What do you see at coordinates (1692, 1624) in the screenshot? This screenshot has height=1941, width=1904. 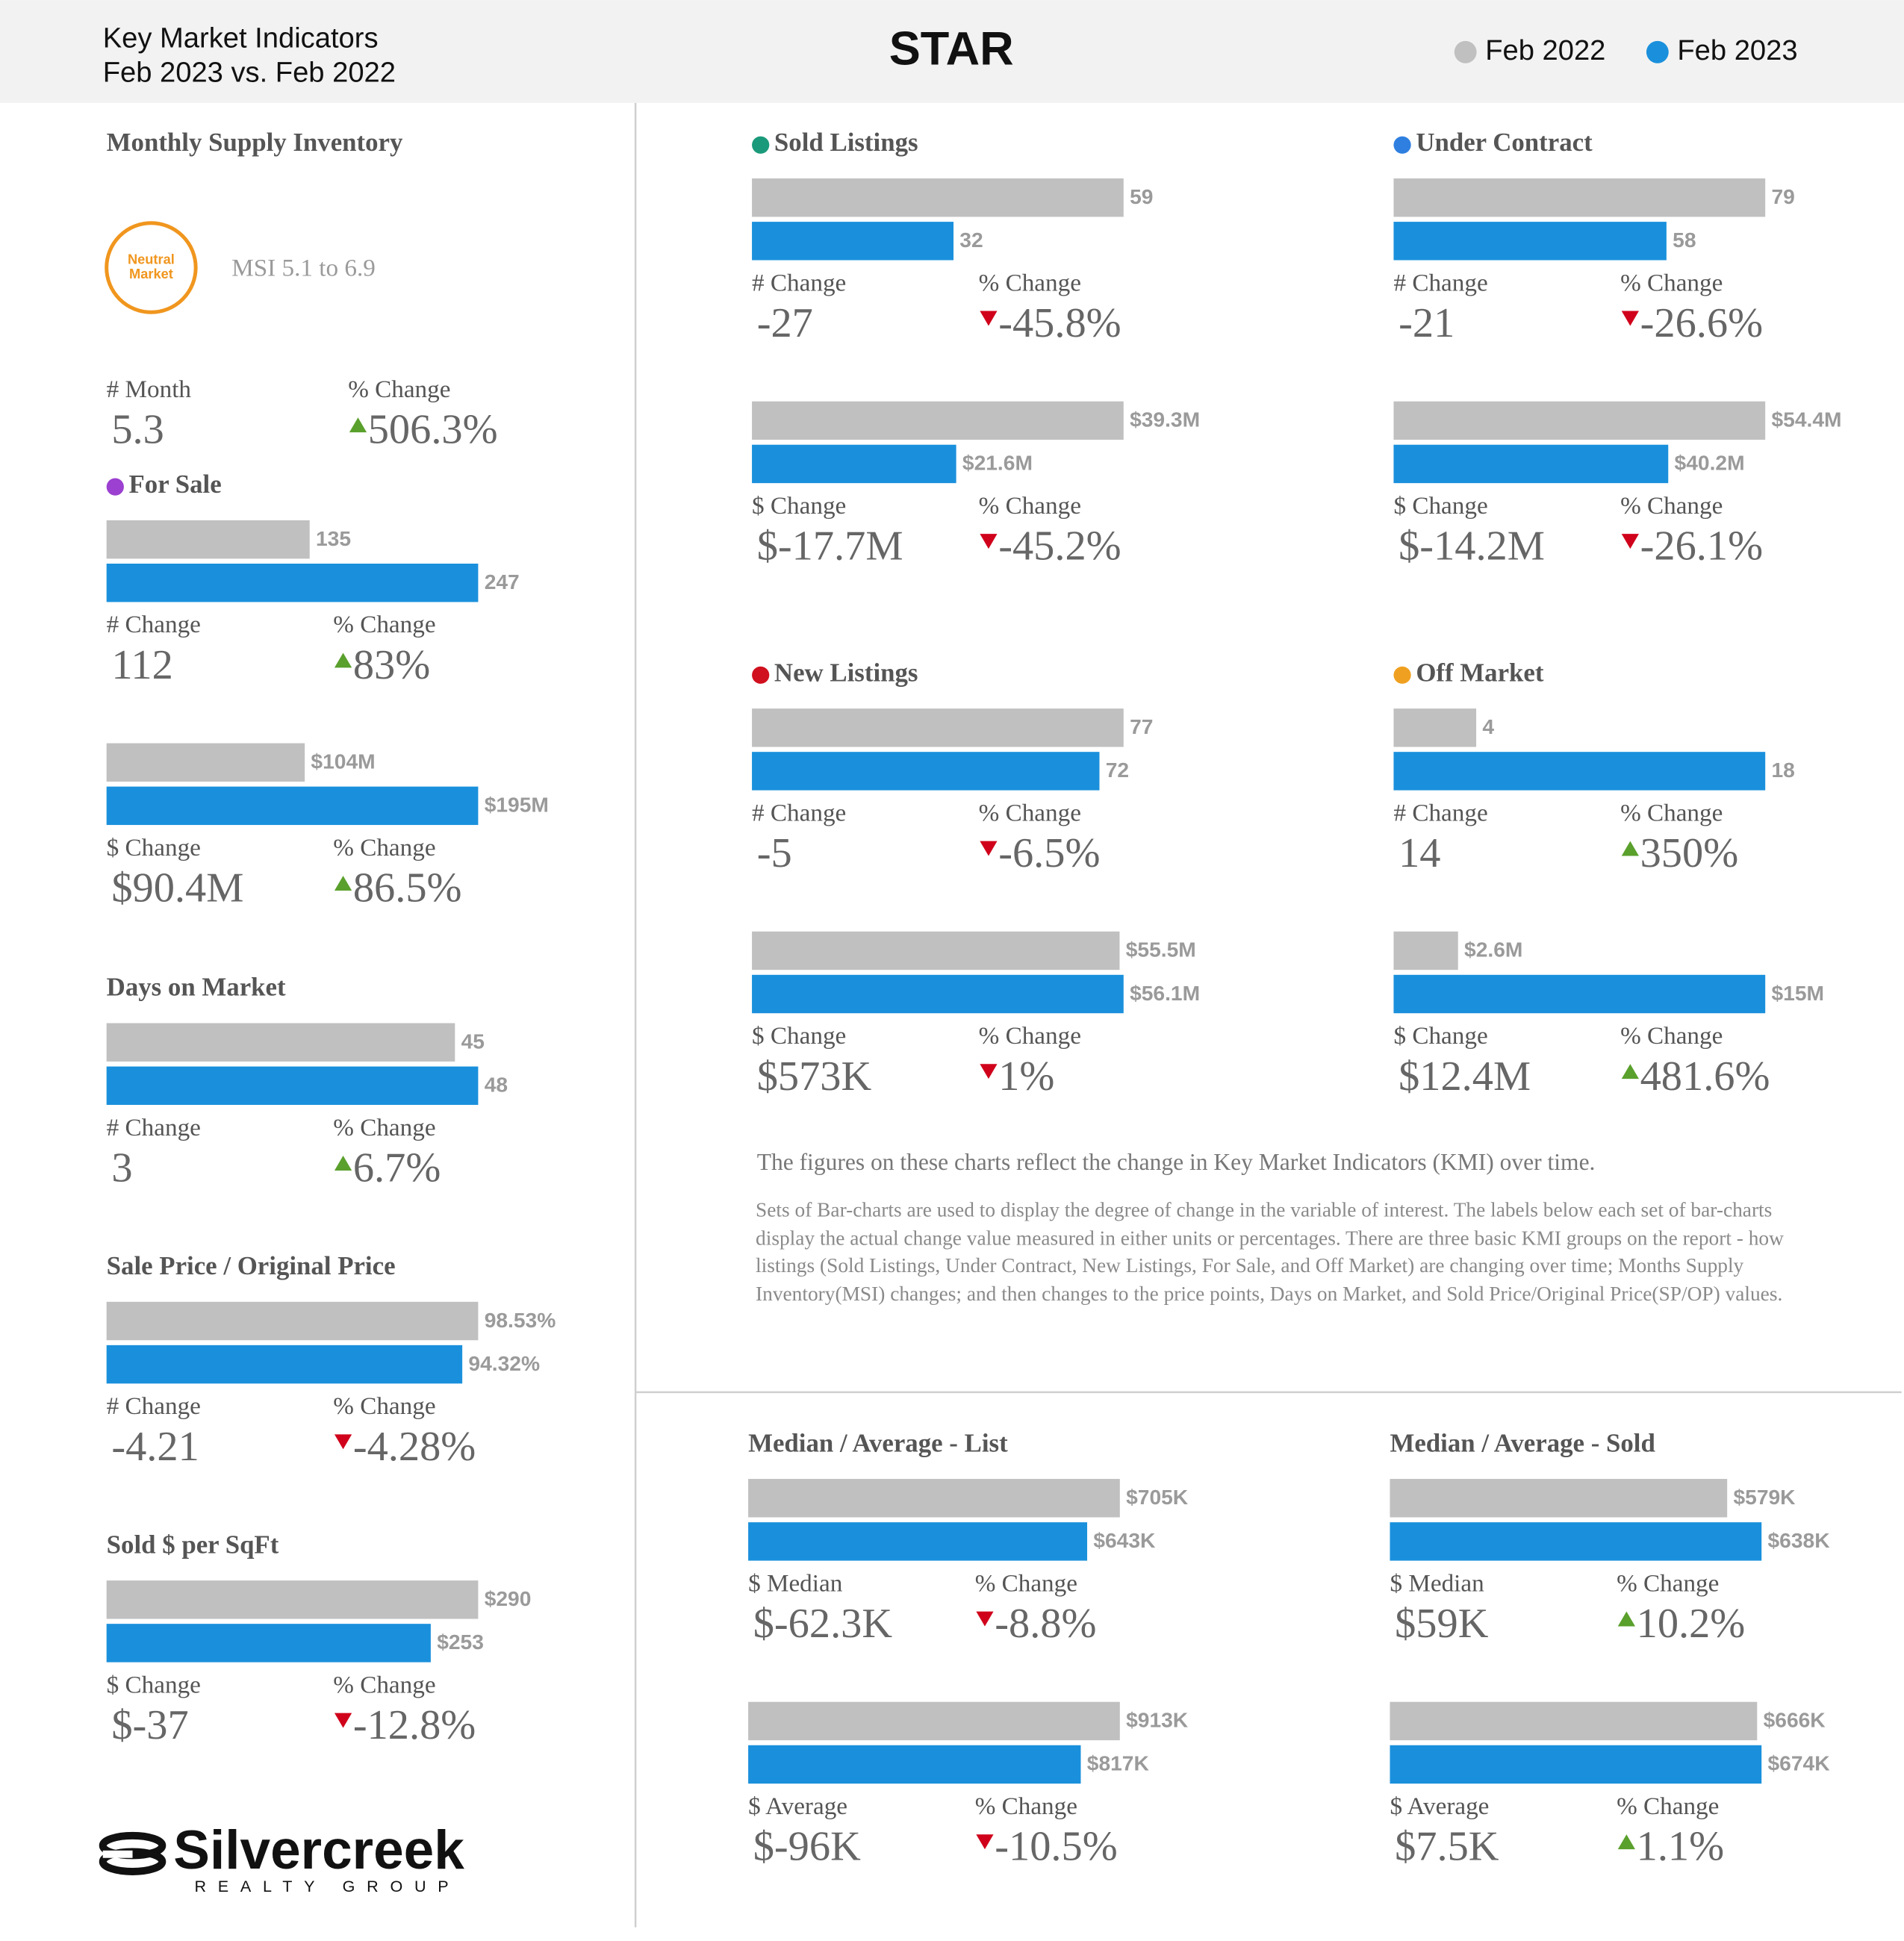 I see `stat-value: 10.2%` at bounding box center [1692, 1624].